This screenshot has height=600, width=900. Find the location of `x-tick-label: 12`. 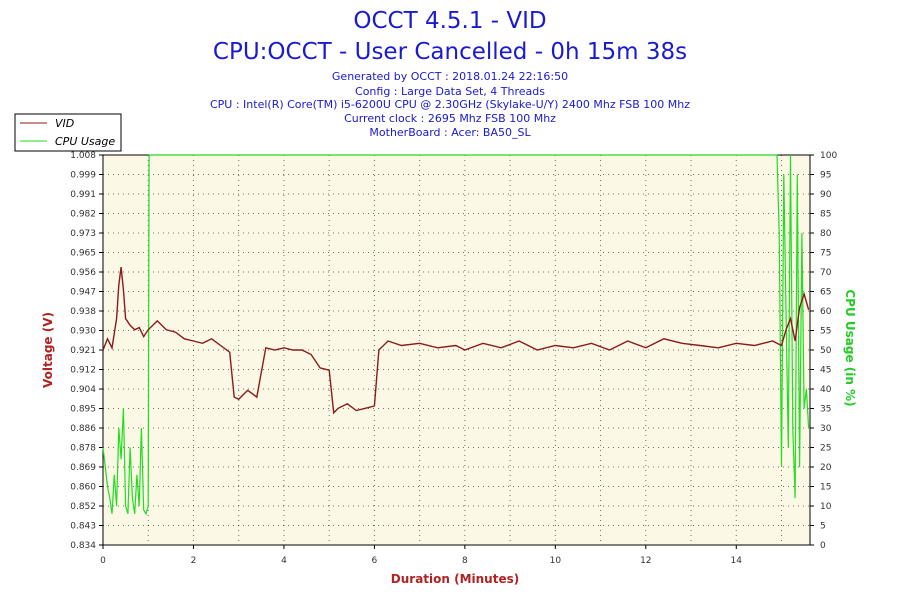

x-tick-label: 12 is located at coordinates (645, 561).